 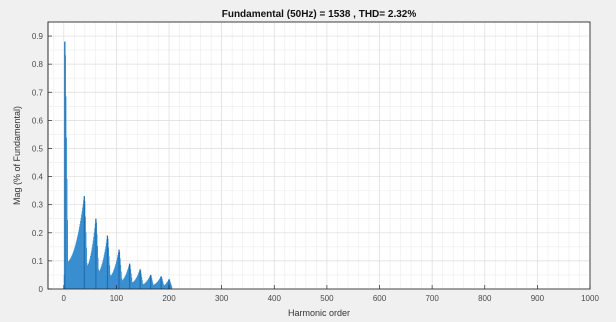 I want to click on y-tick-label: 0.9, so click(x=38, y=36).